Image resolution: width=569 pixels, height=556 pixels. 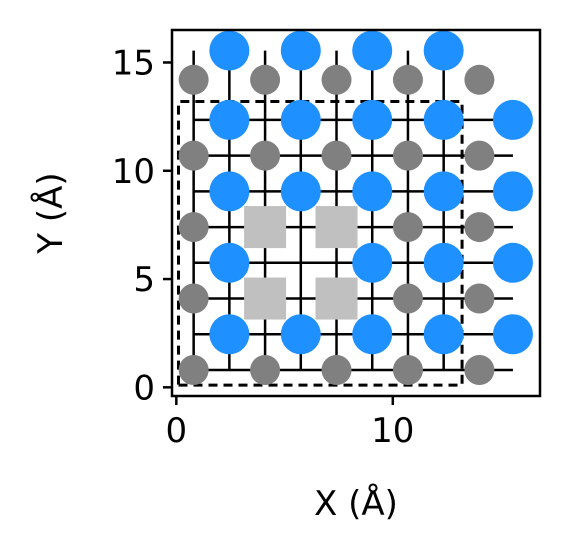 What do you see at coordinates (133, 172) in the screenshot?
I see `y-tick-label: 10` at bounding box center [133, 172].